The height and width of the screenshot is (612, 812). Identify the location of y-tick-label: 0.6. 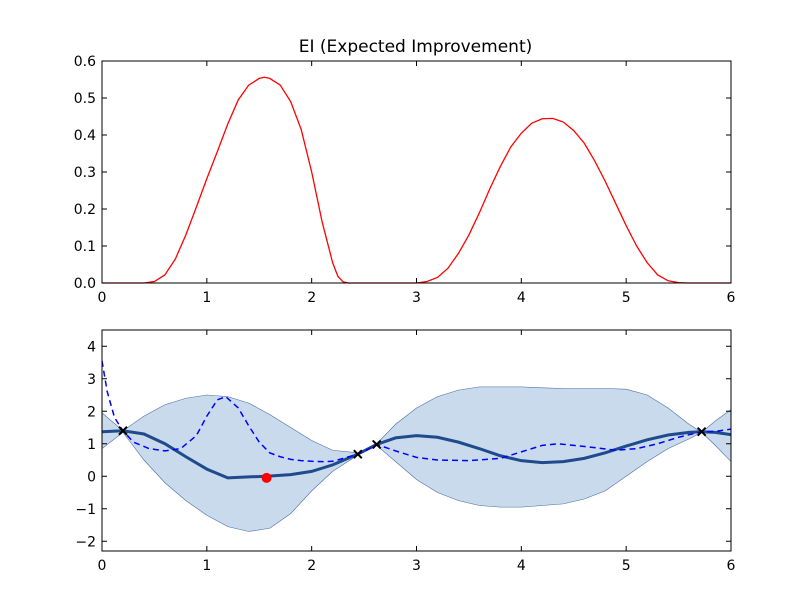
(85, 62).